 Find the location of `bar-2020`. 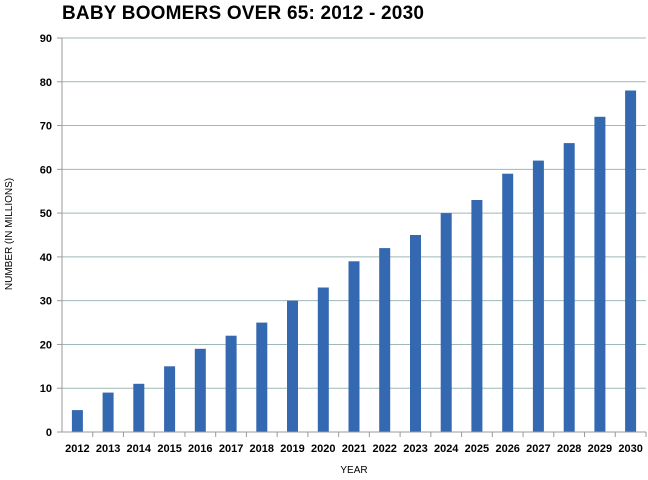

bar-2020 is located at coordinates (323, 359).